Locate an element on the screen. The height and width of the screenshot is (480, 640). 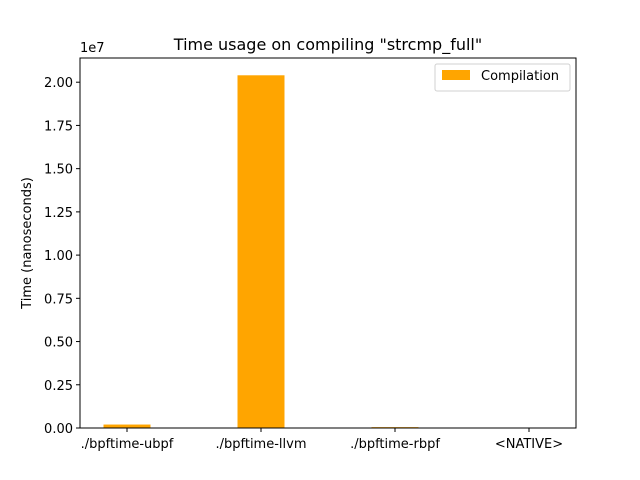
y-tick-label-6: 1.50 is located at coordinates (58, 170).